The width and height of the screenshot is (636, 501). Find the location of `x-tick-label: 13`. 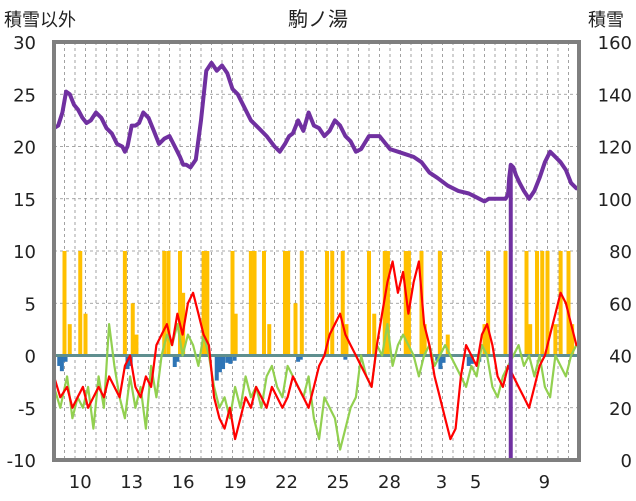

x-tick-label: 13 is located at coordinates (131, 482).